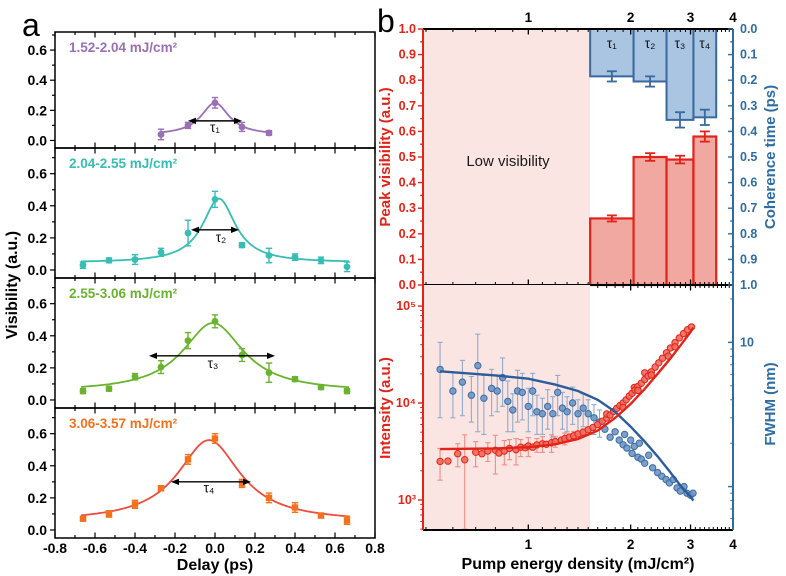 This screenshot has height=576, width=786. Describe the element at coordinates (631, 544) in the screenshot. I see `x-tick-label: 2` at that location.